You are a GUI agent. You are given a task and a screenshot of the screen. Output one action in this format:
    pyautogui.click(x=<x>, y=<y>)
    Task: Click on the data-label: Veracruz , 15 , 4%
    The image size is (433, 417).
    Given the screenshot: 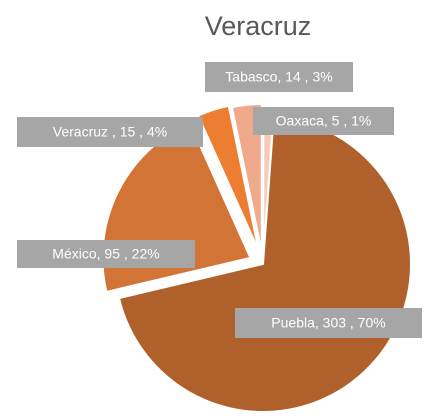 What is the action you would take?
    pyautogui.click(x=110, y=132)
    